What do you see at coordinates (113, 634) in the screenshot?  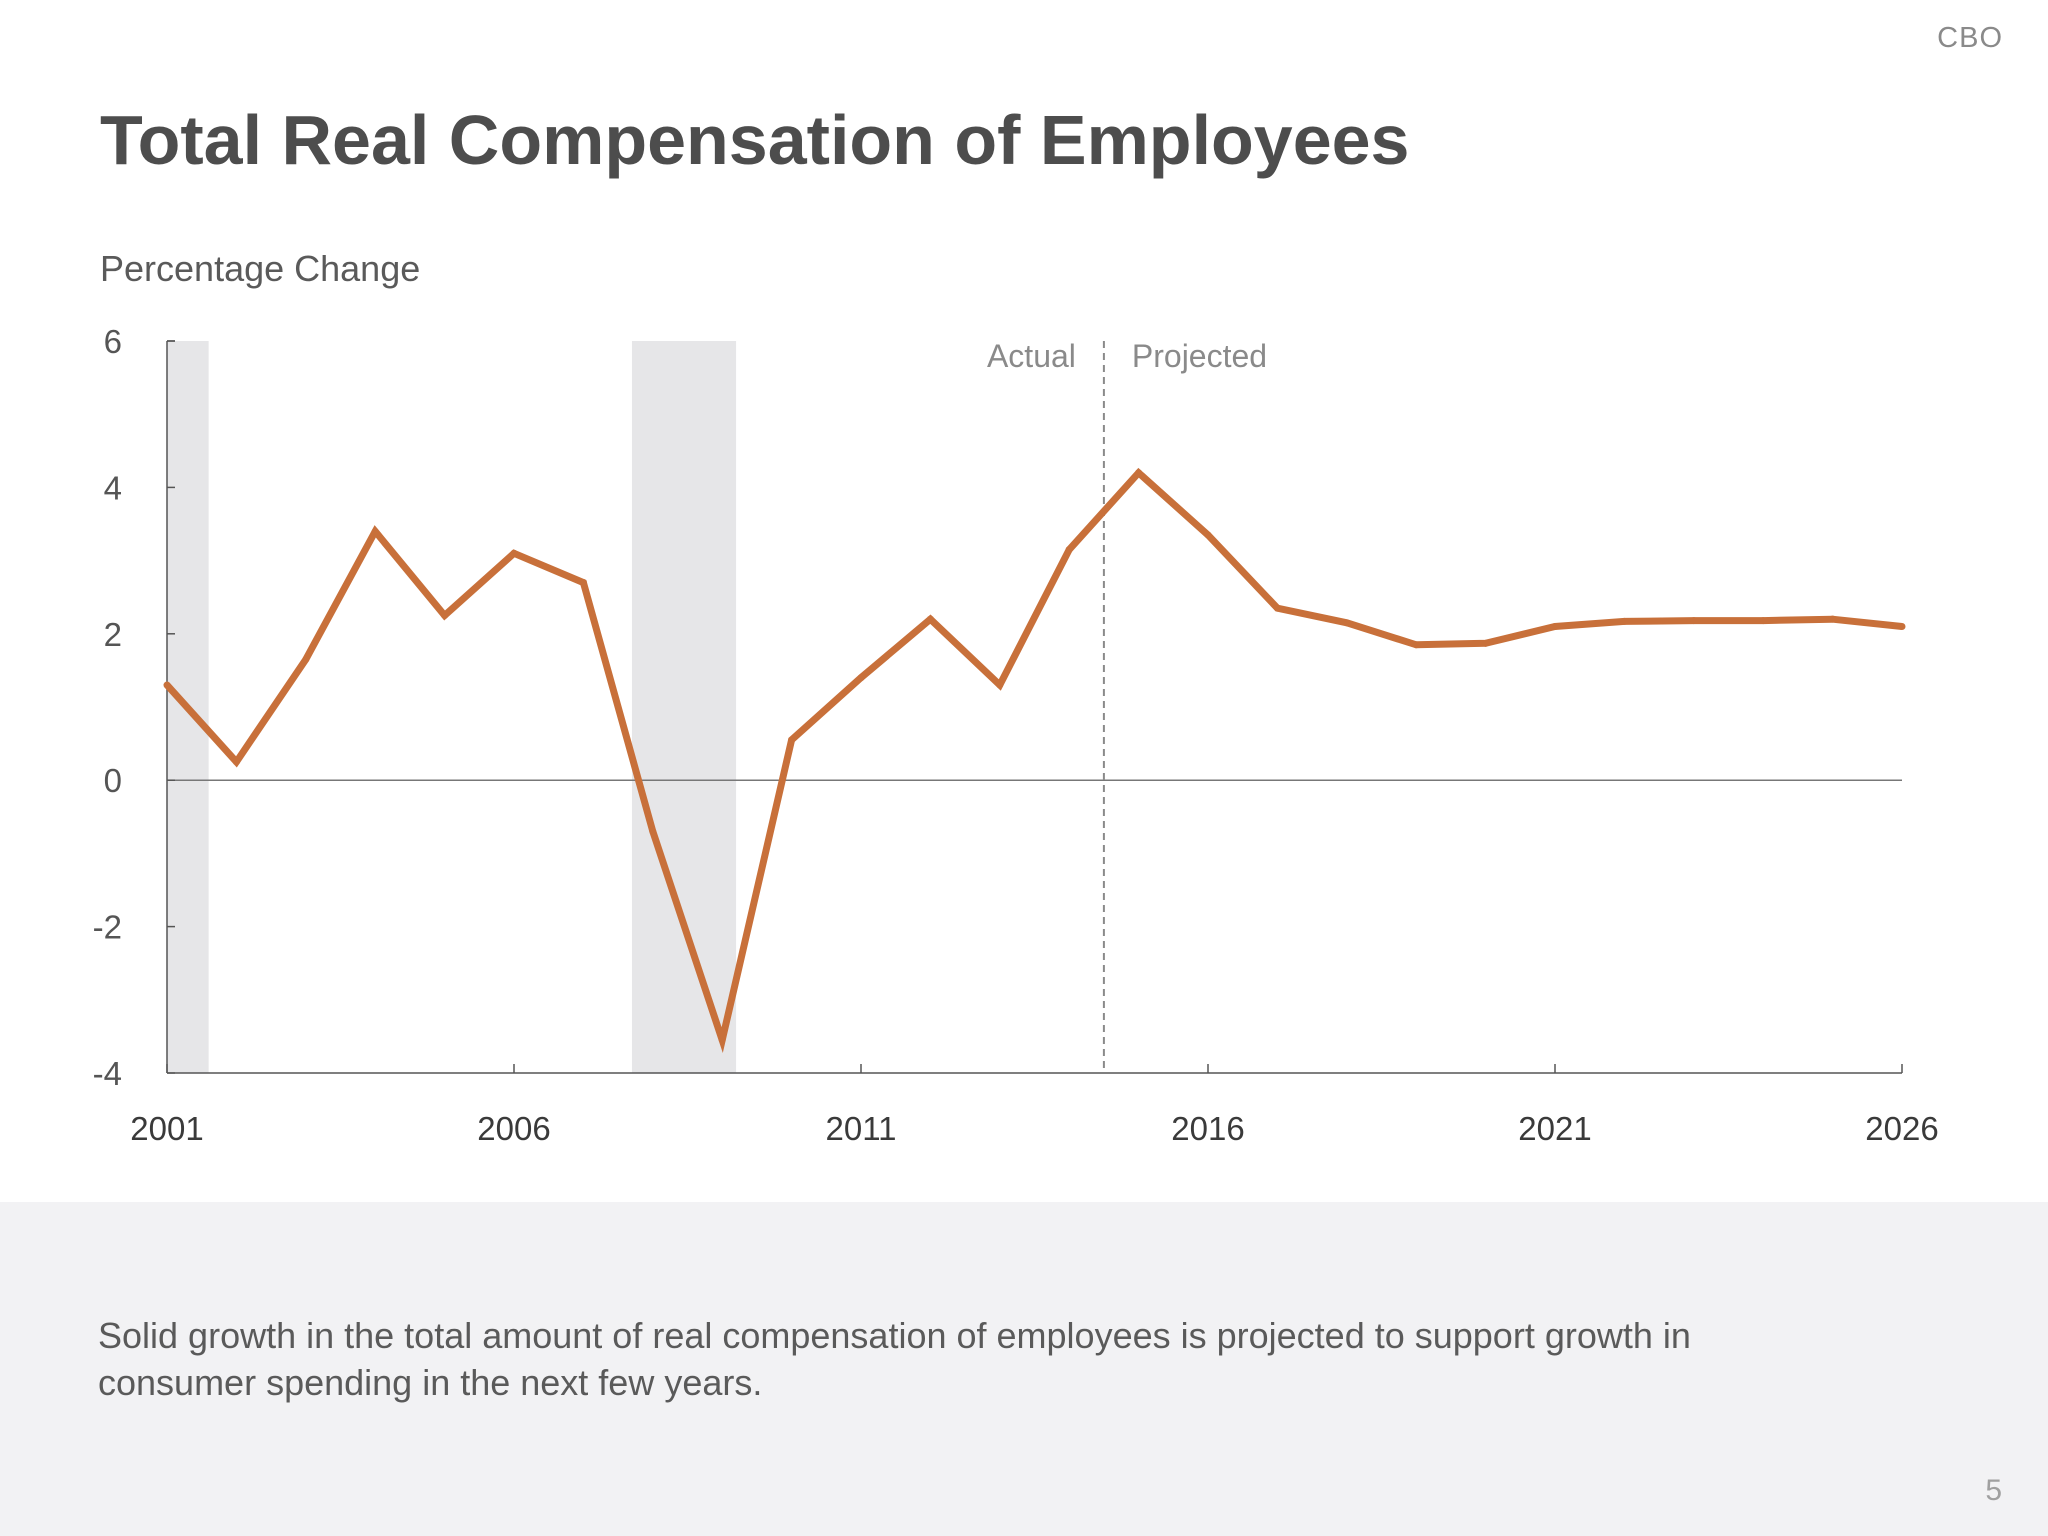 I see `y-tick-label: 2` at bounding box center [113, 634].